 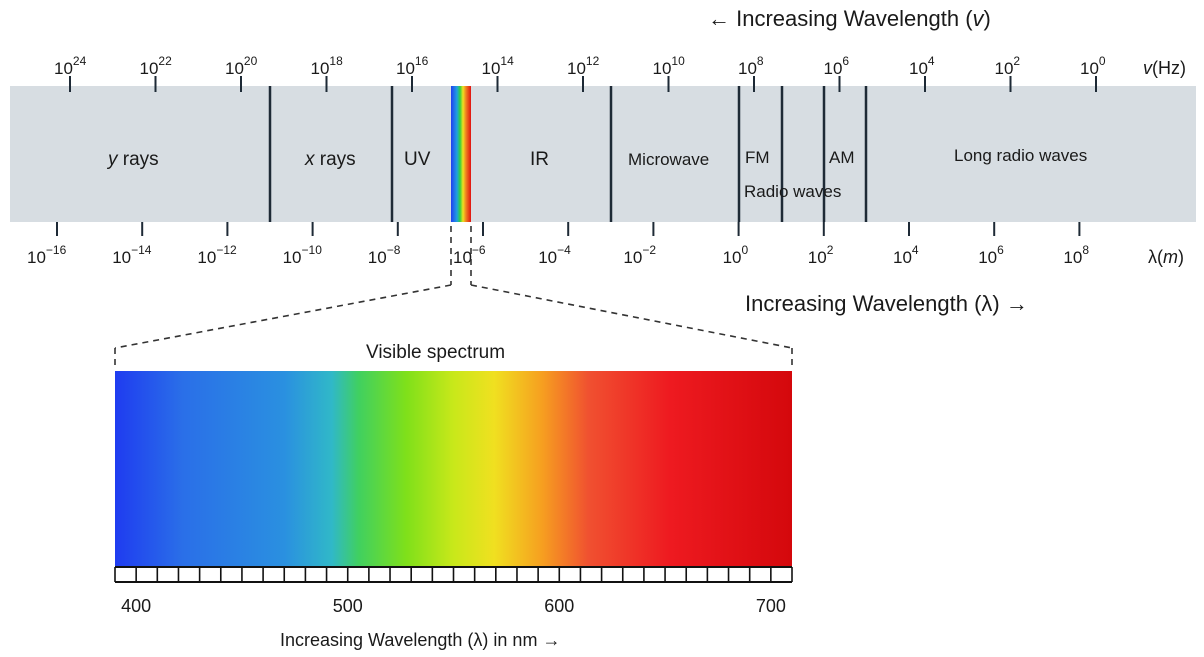 What do you see at coordinates (668, 159) in the screenshot?
I see `band-label-microwave: Microwave` at bounding box center [668, 159].